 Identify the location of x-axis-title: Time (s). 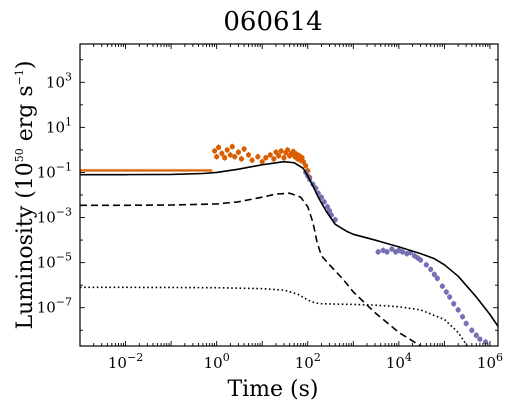
(272, 389).